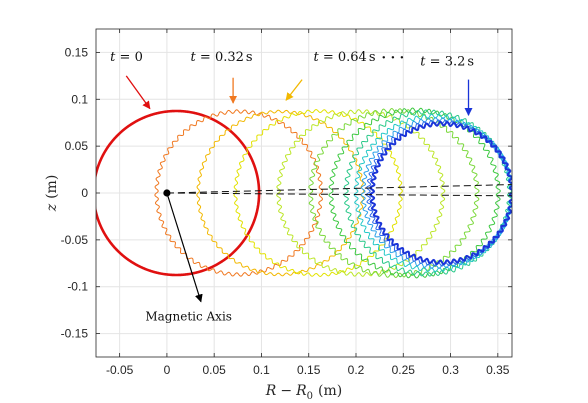  I want to click on time-label-1: t = 0.32 s, so click(222, 57).